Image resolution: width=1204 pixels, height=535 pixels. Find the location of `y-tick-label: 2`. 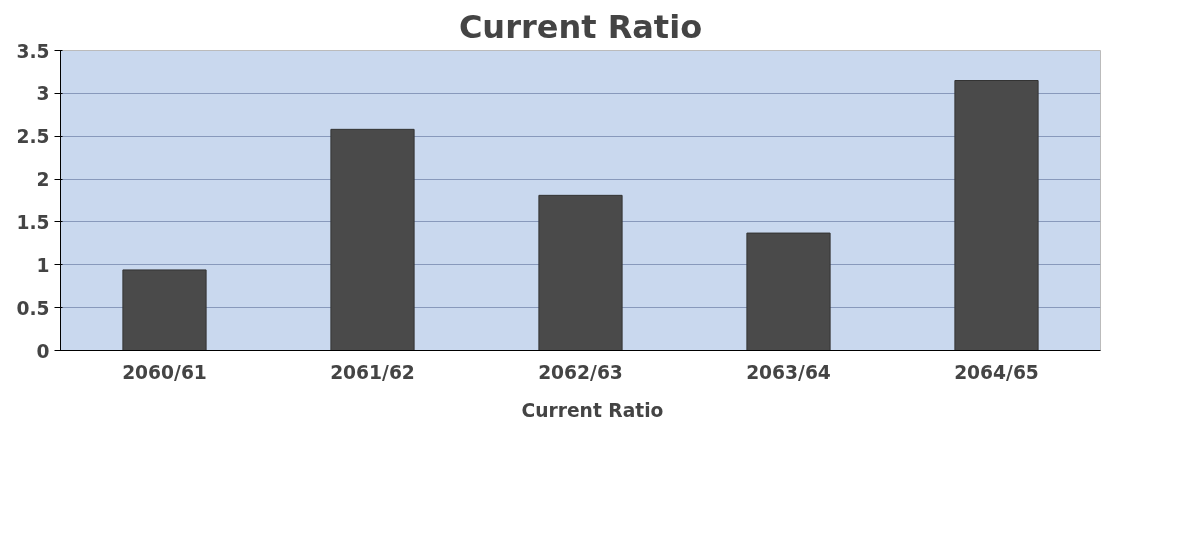

y-tick-label: 2 is located at coordinates (43, 180).